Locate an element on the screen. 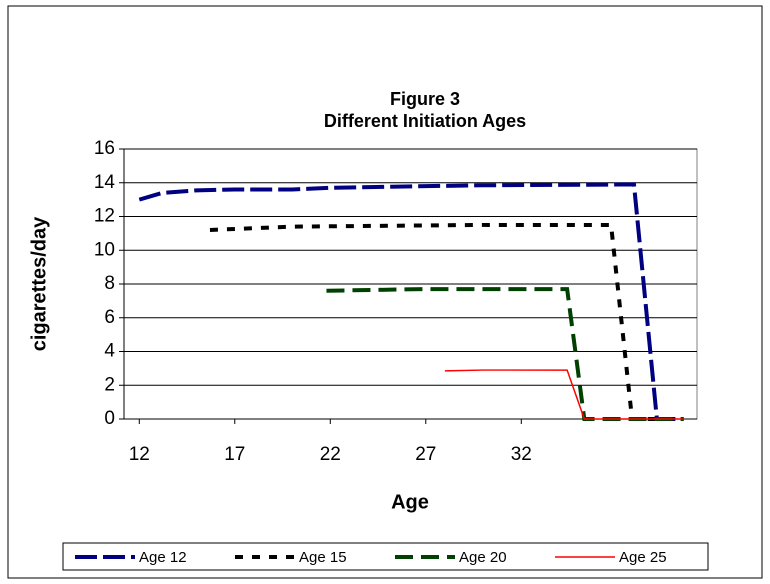 Image resolution: width=770 pixels, height=584 pixels. chart-title: Figure 3 is located at coordinates (425, 99).